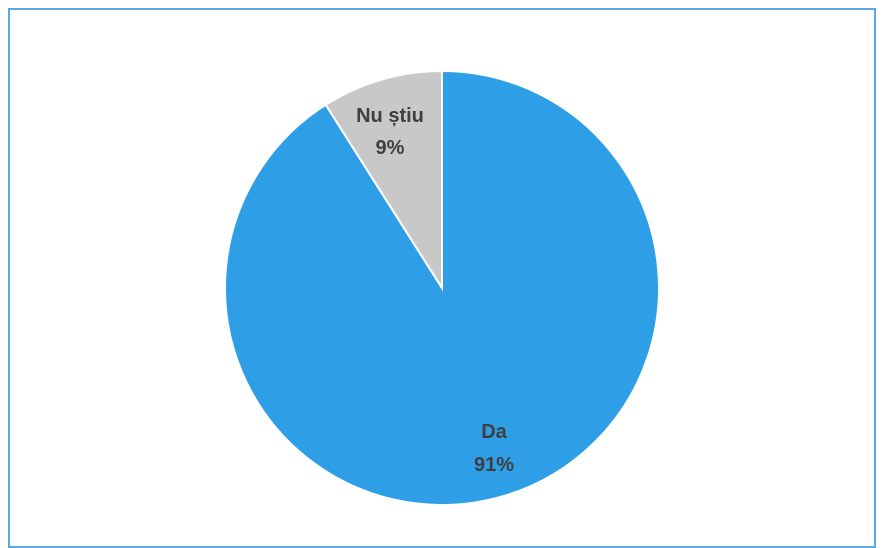 This screenshot has height=548, width=884. I want to click on slice-nu-stiu-percent: 9%, so click(390, 148).